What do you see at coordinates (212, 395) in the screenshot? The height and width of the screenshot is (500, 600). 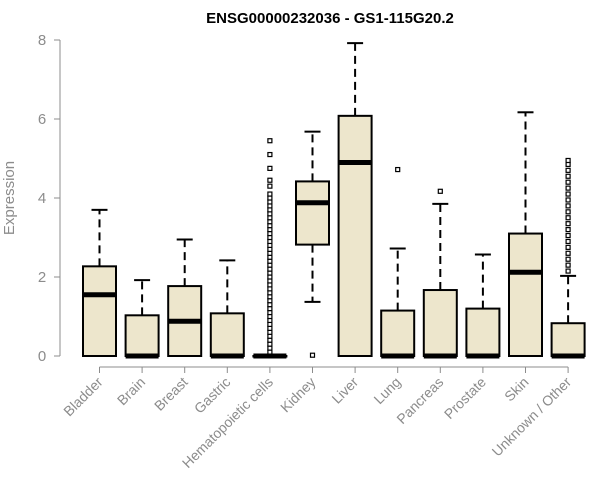 I see `x-tick-label: Gastric` at bounding box center [212, 395].